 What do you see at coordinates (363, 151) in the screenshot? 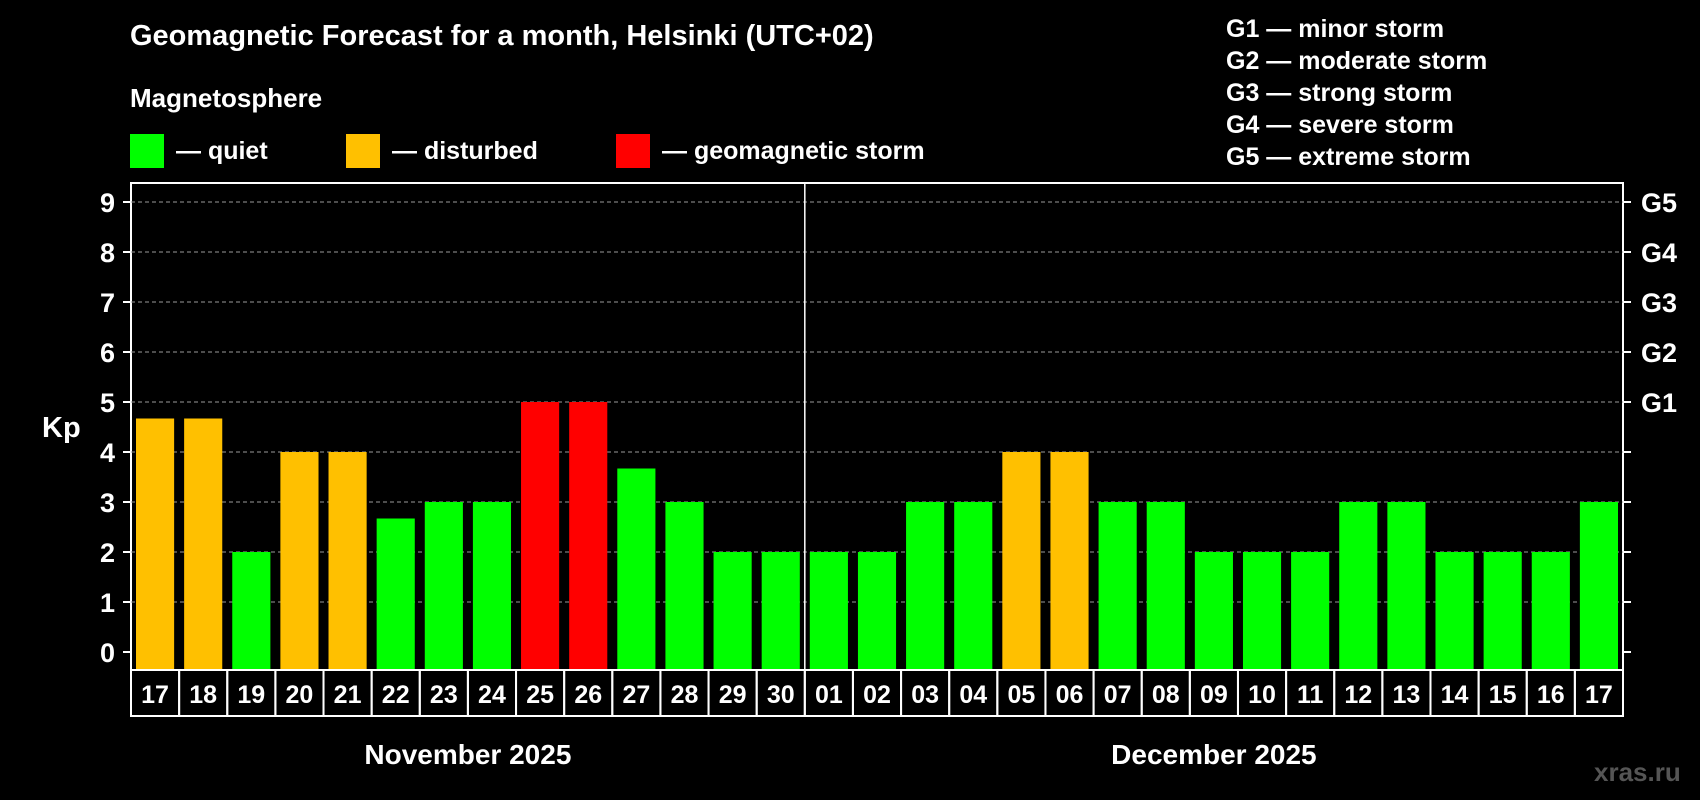
I see `legend-swatch-disturbed` at bounding box center [363, 151].